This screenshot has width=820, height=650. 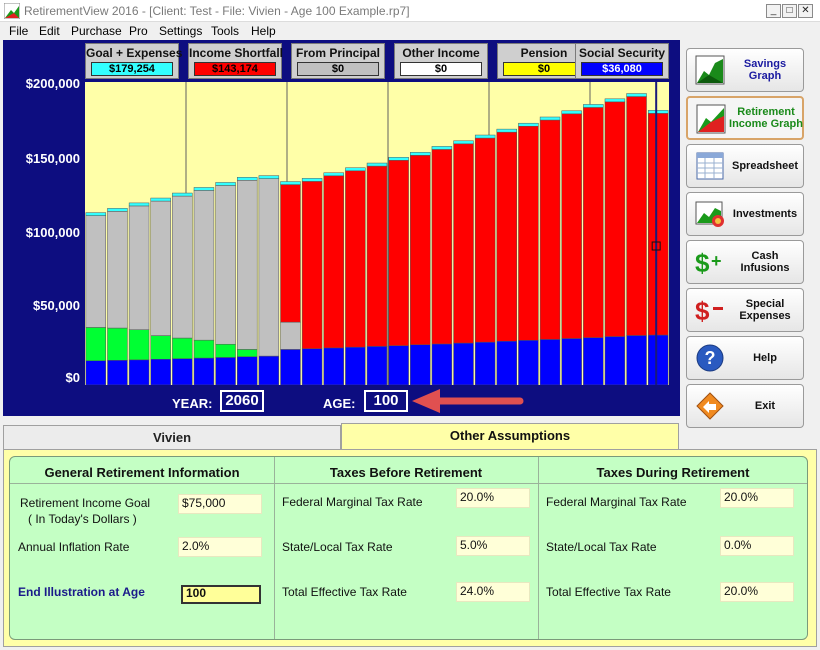 I want to click on investments-button: Investments, so click(x=745, y=214).